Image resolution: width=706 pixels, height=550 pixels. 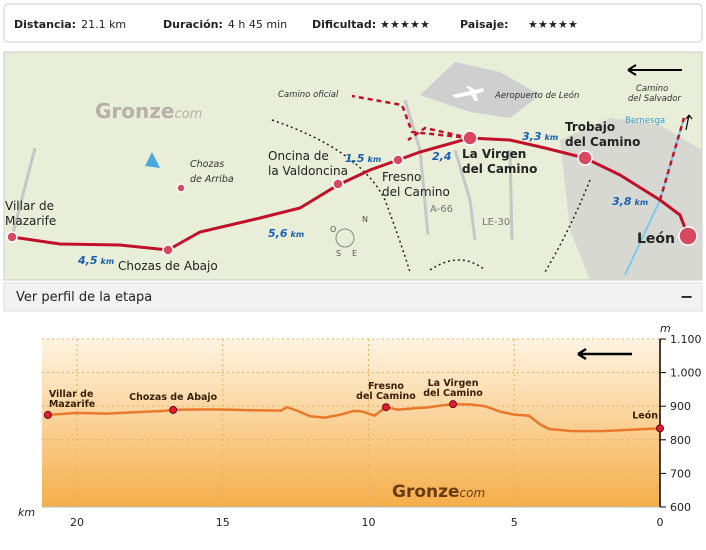 I want to click on y-tick-label: 900, so click(x=680, y=406).